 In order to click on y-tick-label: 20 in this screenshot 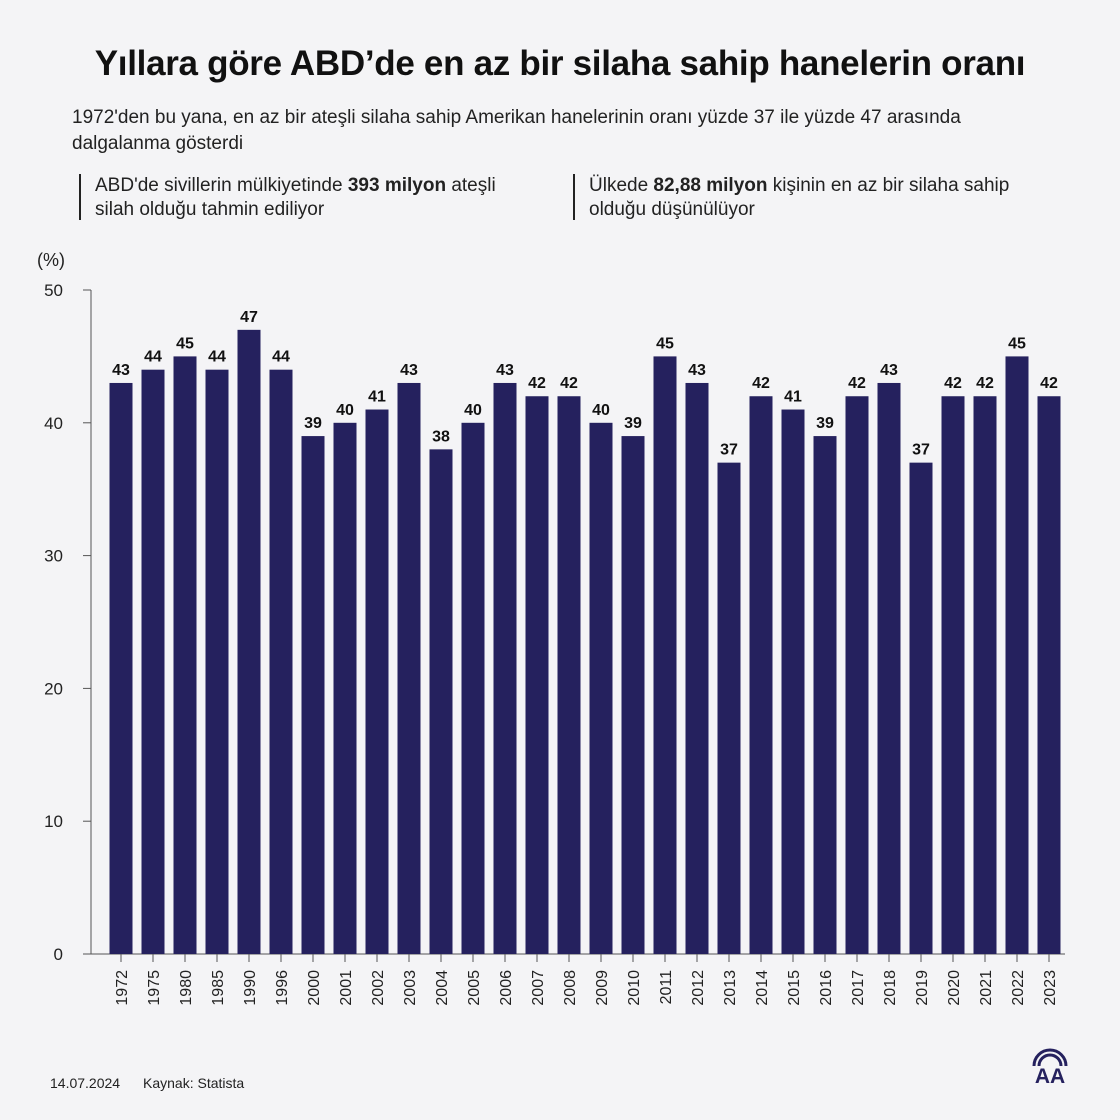, I will do `click(53, 688)`.